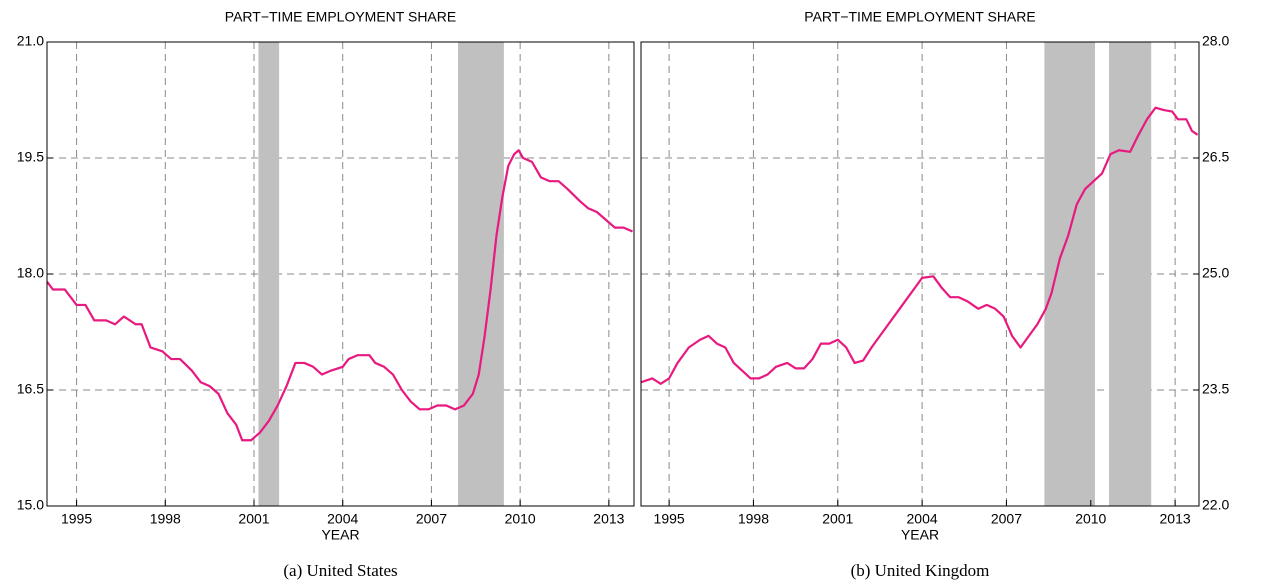 This screenshot has width=1271, height=586. I want to click on y-tick-label: 23.5, so click(1215, 389).